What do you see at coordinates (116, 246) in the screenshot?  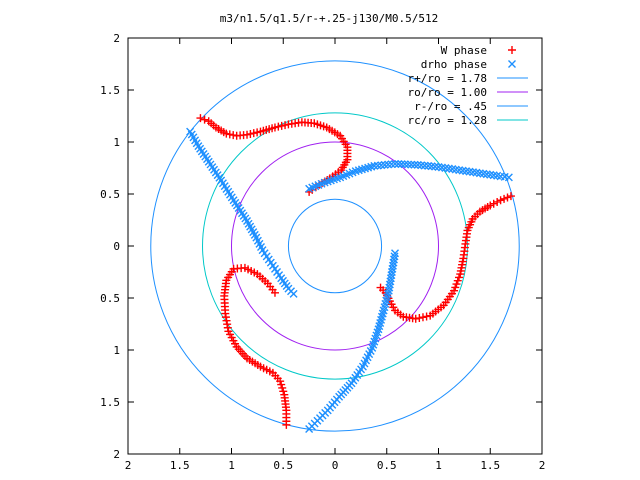 I see `y-tick-label: 0` at bounding box center [116, 246].